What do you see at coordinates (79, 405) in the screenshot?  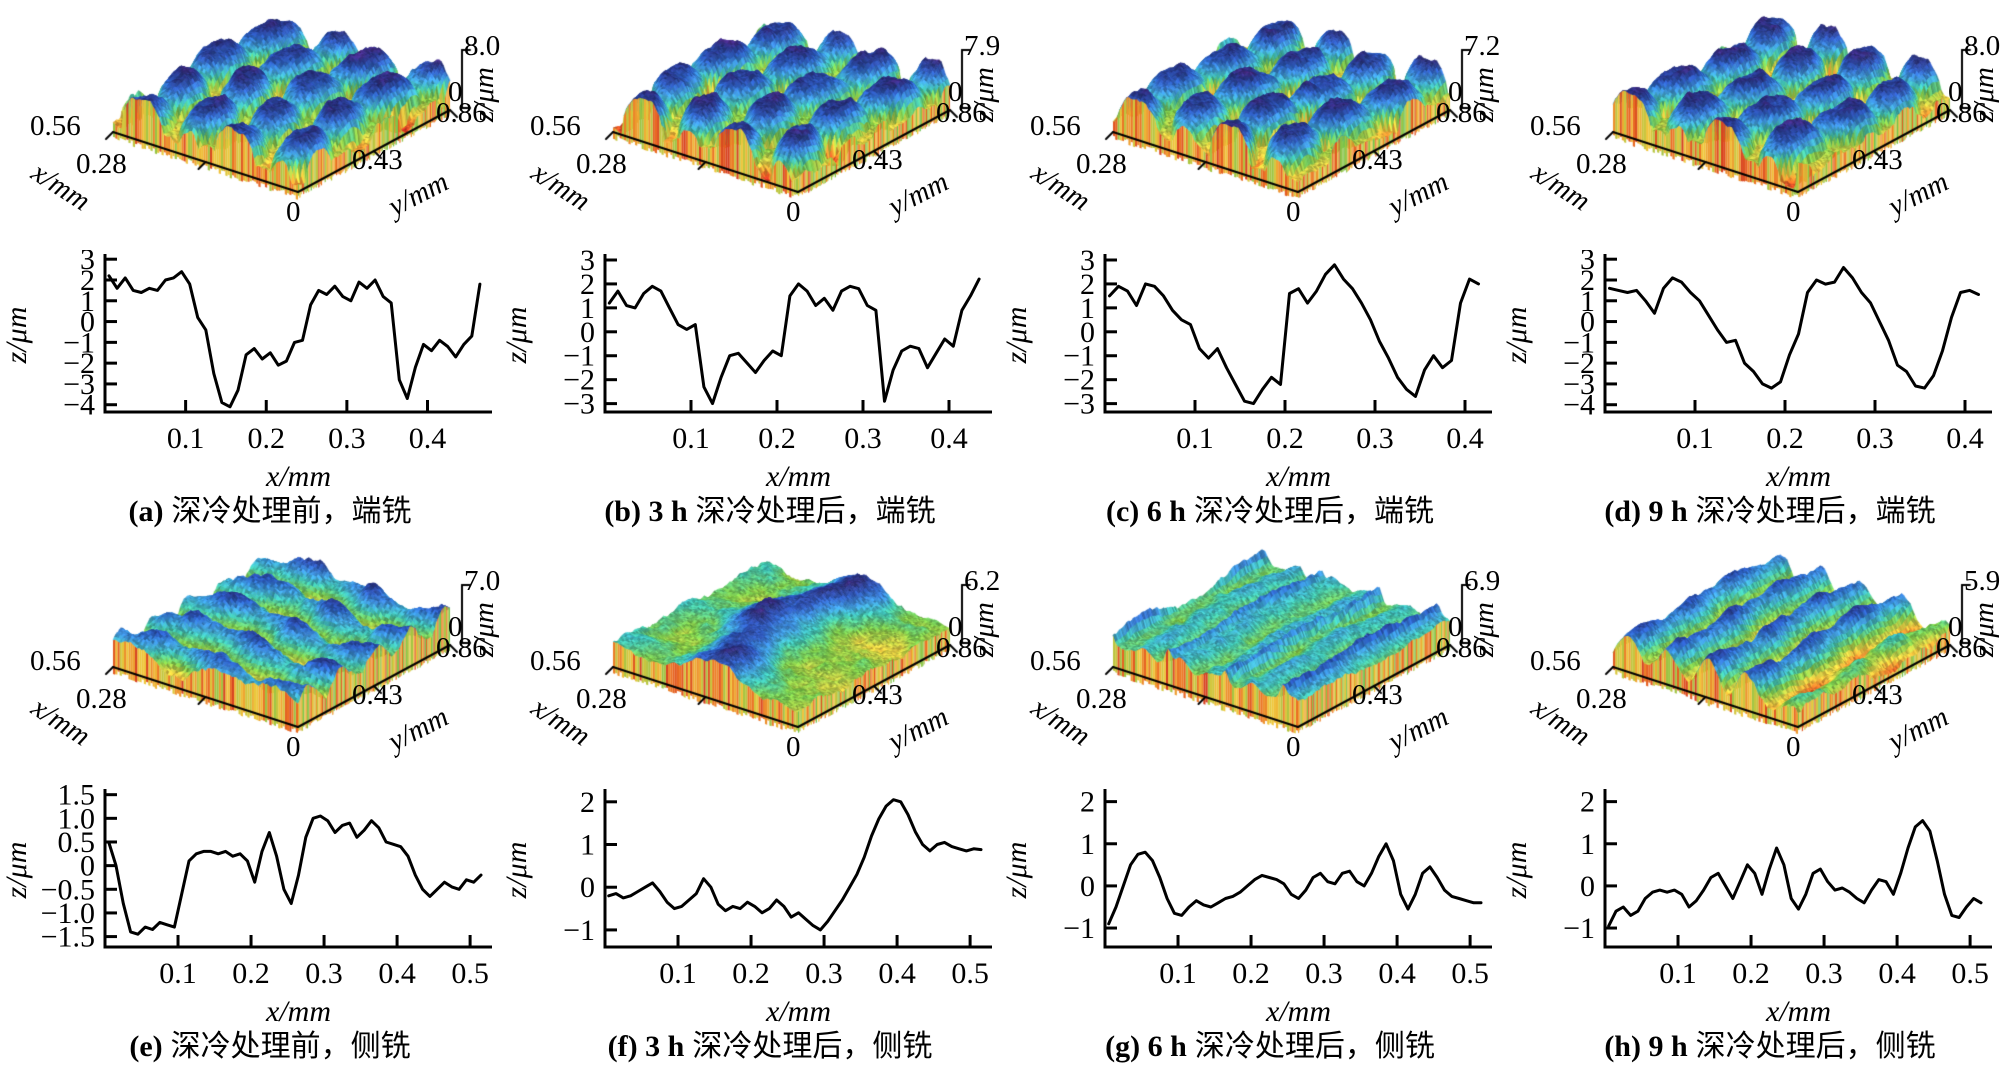 I see `y-tick-label: −4` at bounding box center [79, 405].